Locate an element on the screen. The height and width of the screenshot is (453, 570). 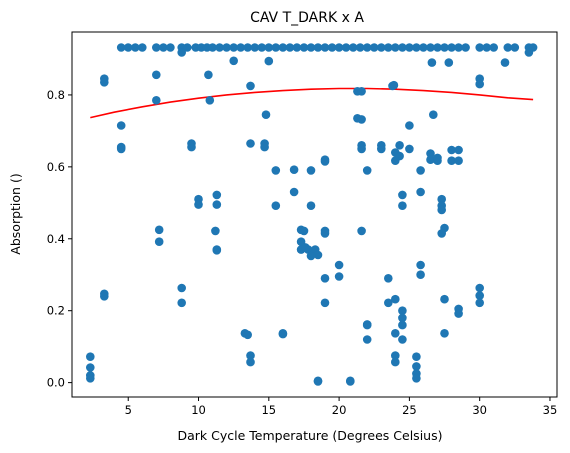
x-tick-label: 20 is located at coordinates (339, 410).